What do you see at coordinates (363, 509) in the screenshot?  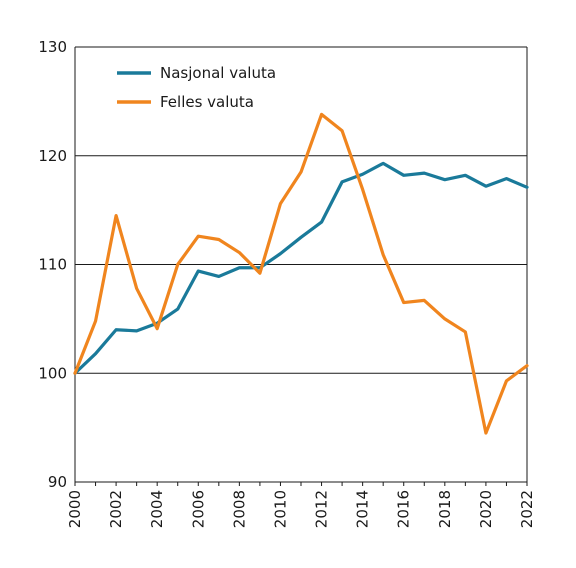 I see `x-tick-label: 2014` at bounding box center [363, 509].